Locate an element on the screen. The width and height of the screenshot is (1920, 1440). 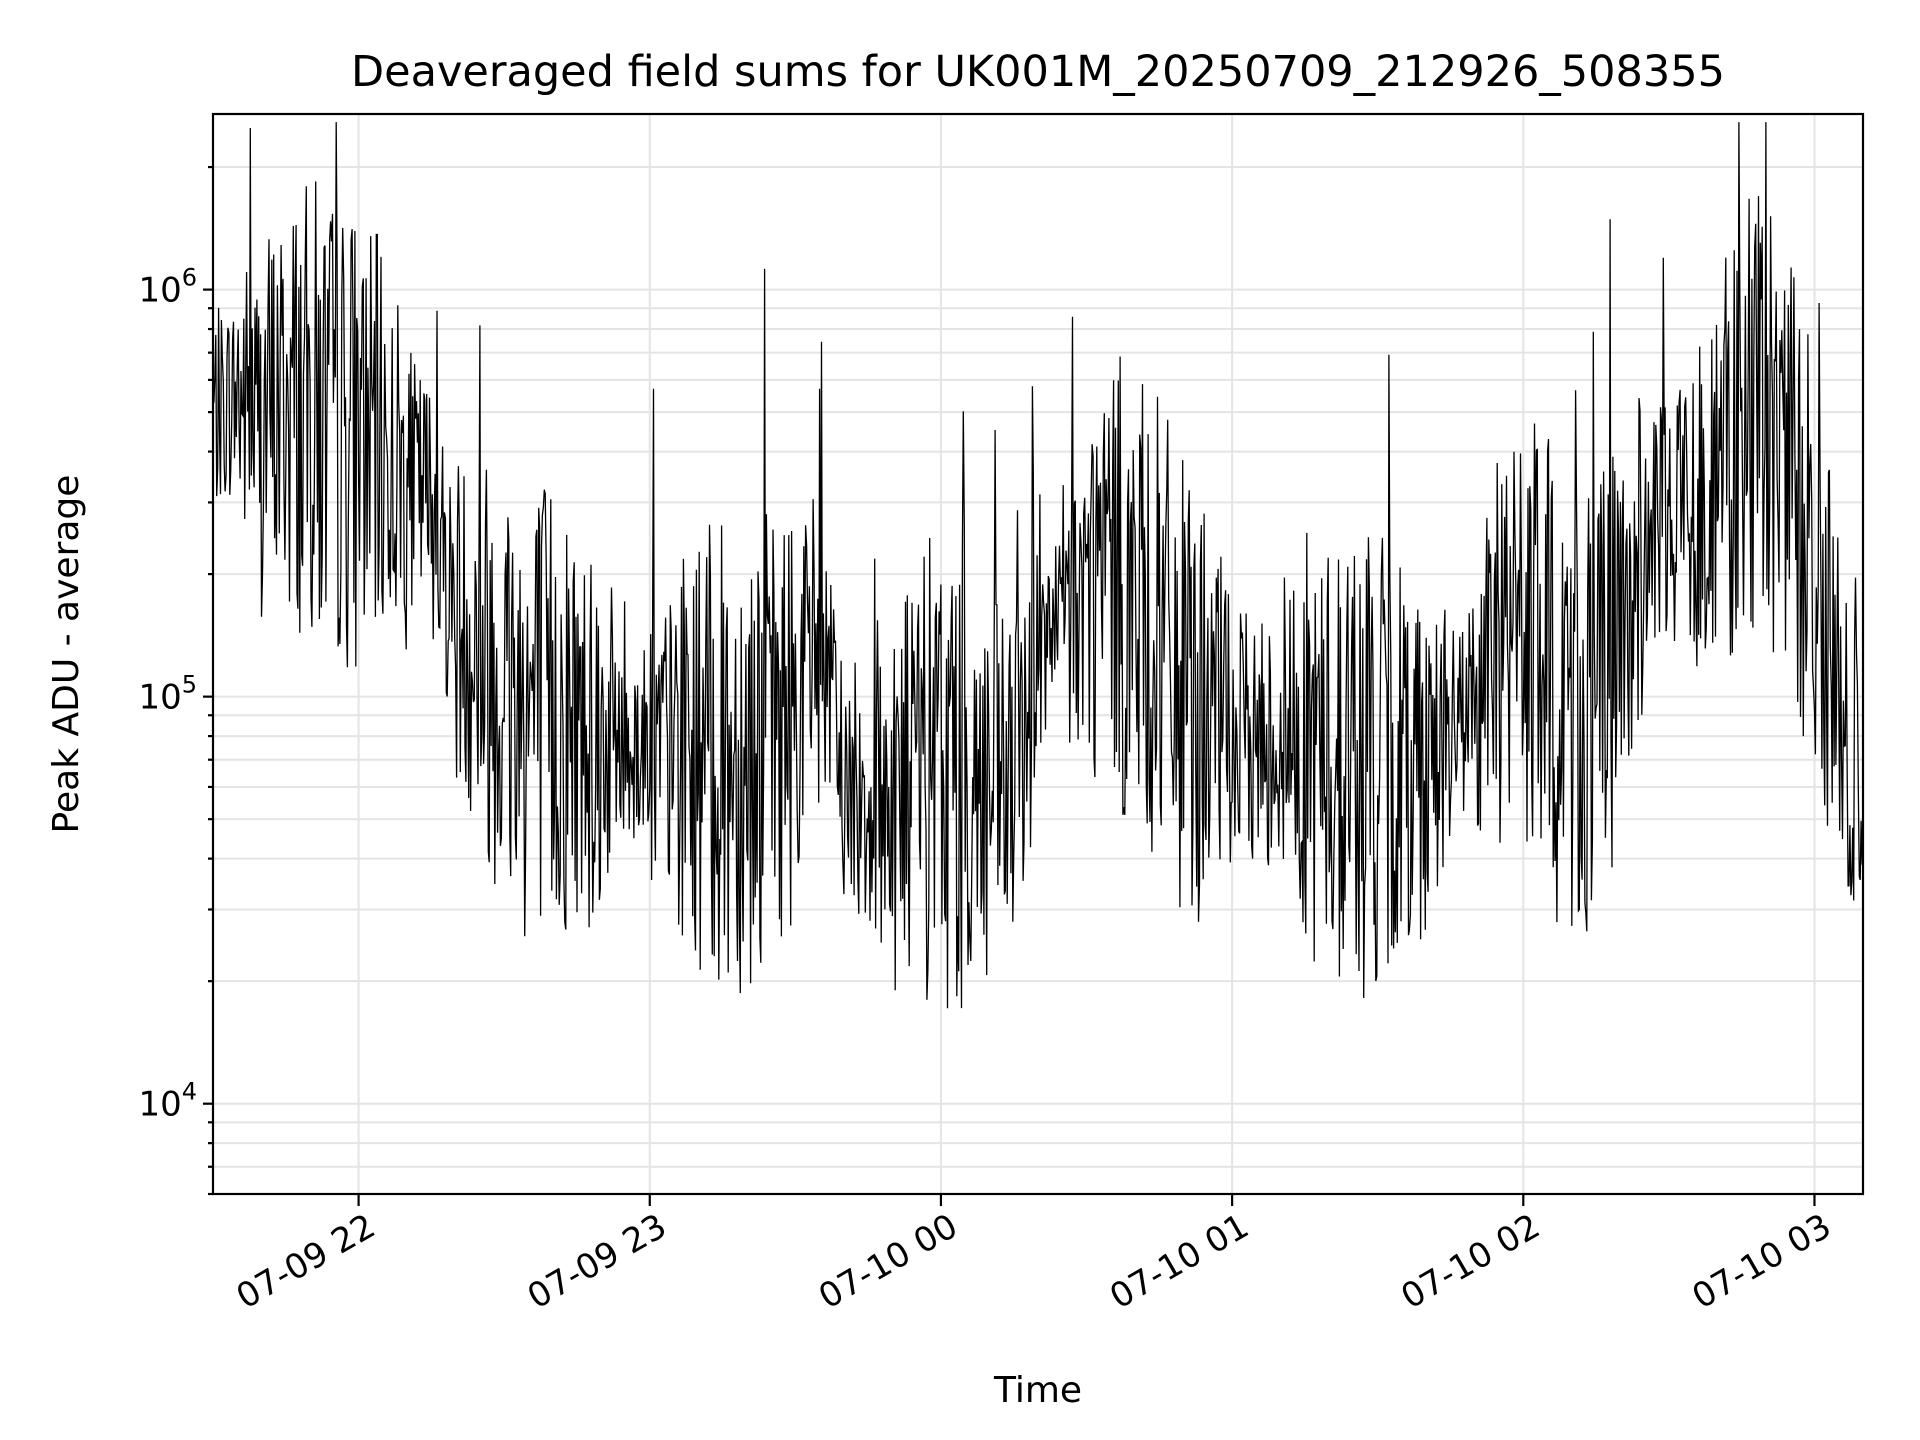
y-tick-label: 10⁶ is located at coordinates (167, 287).